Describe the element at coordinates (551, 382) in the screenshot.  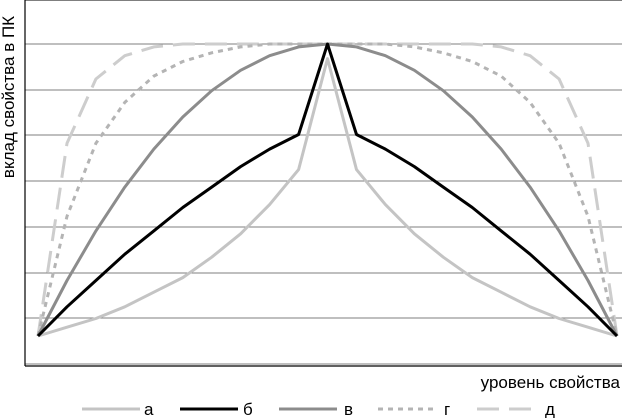
I see `x-axis-label: уровень свойства` at that location.